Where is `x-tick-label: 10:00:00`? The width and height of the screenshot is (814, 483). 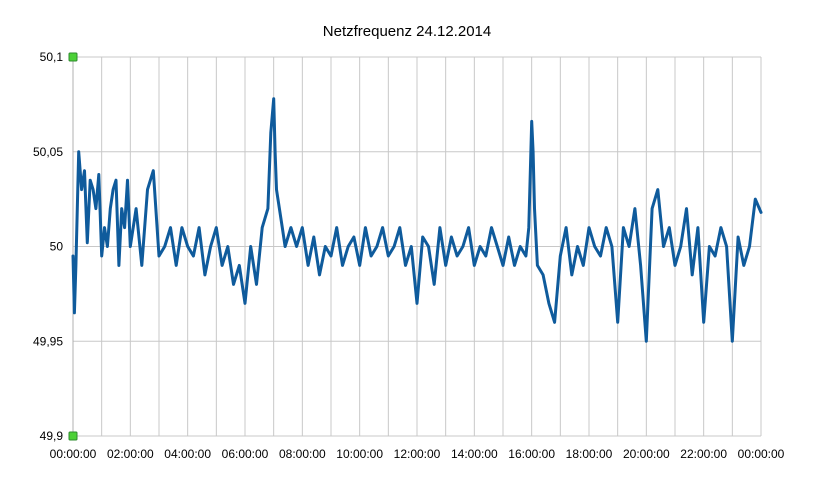 x-tick-label: 10:00:00 is located at coordinates (359, 454).